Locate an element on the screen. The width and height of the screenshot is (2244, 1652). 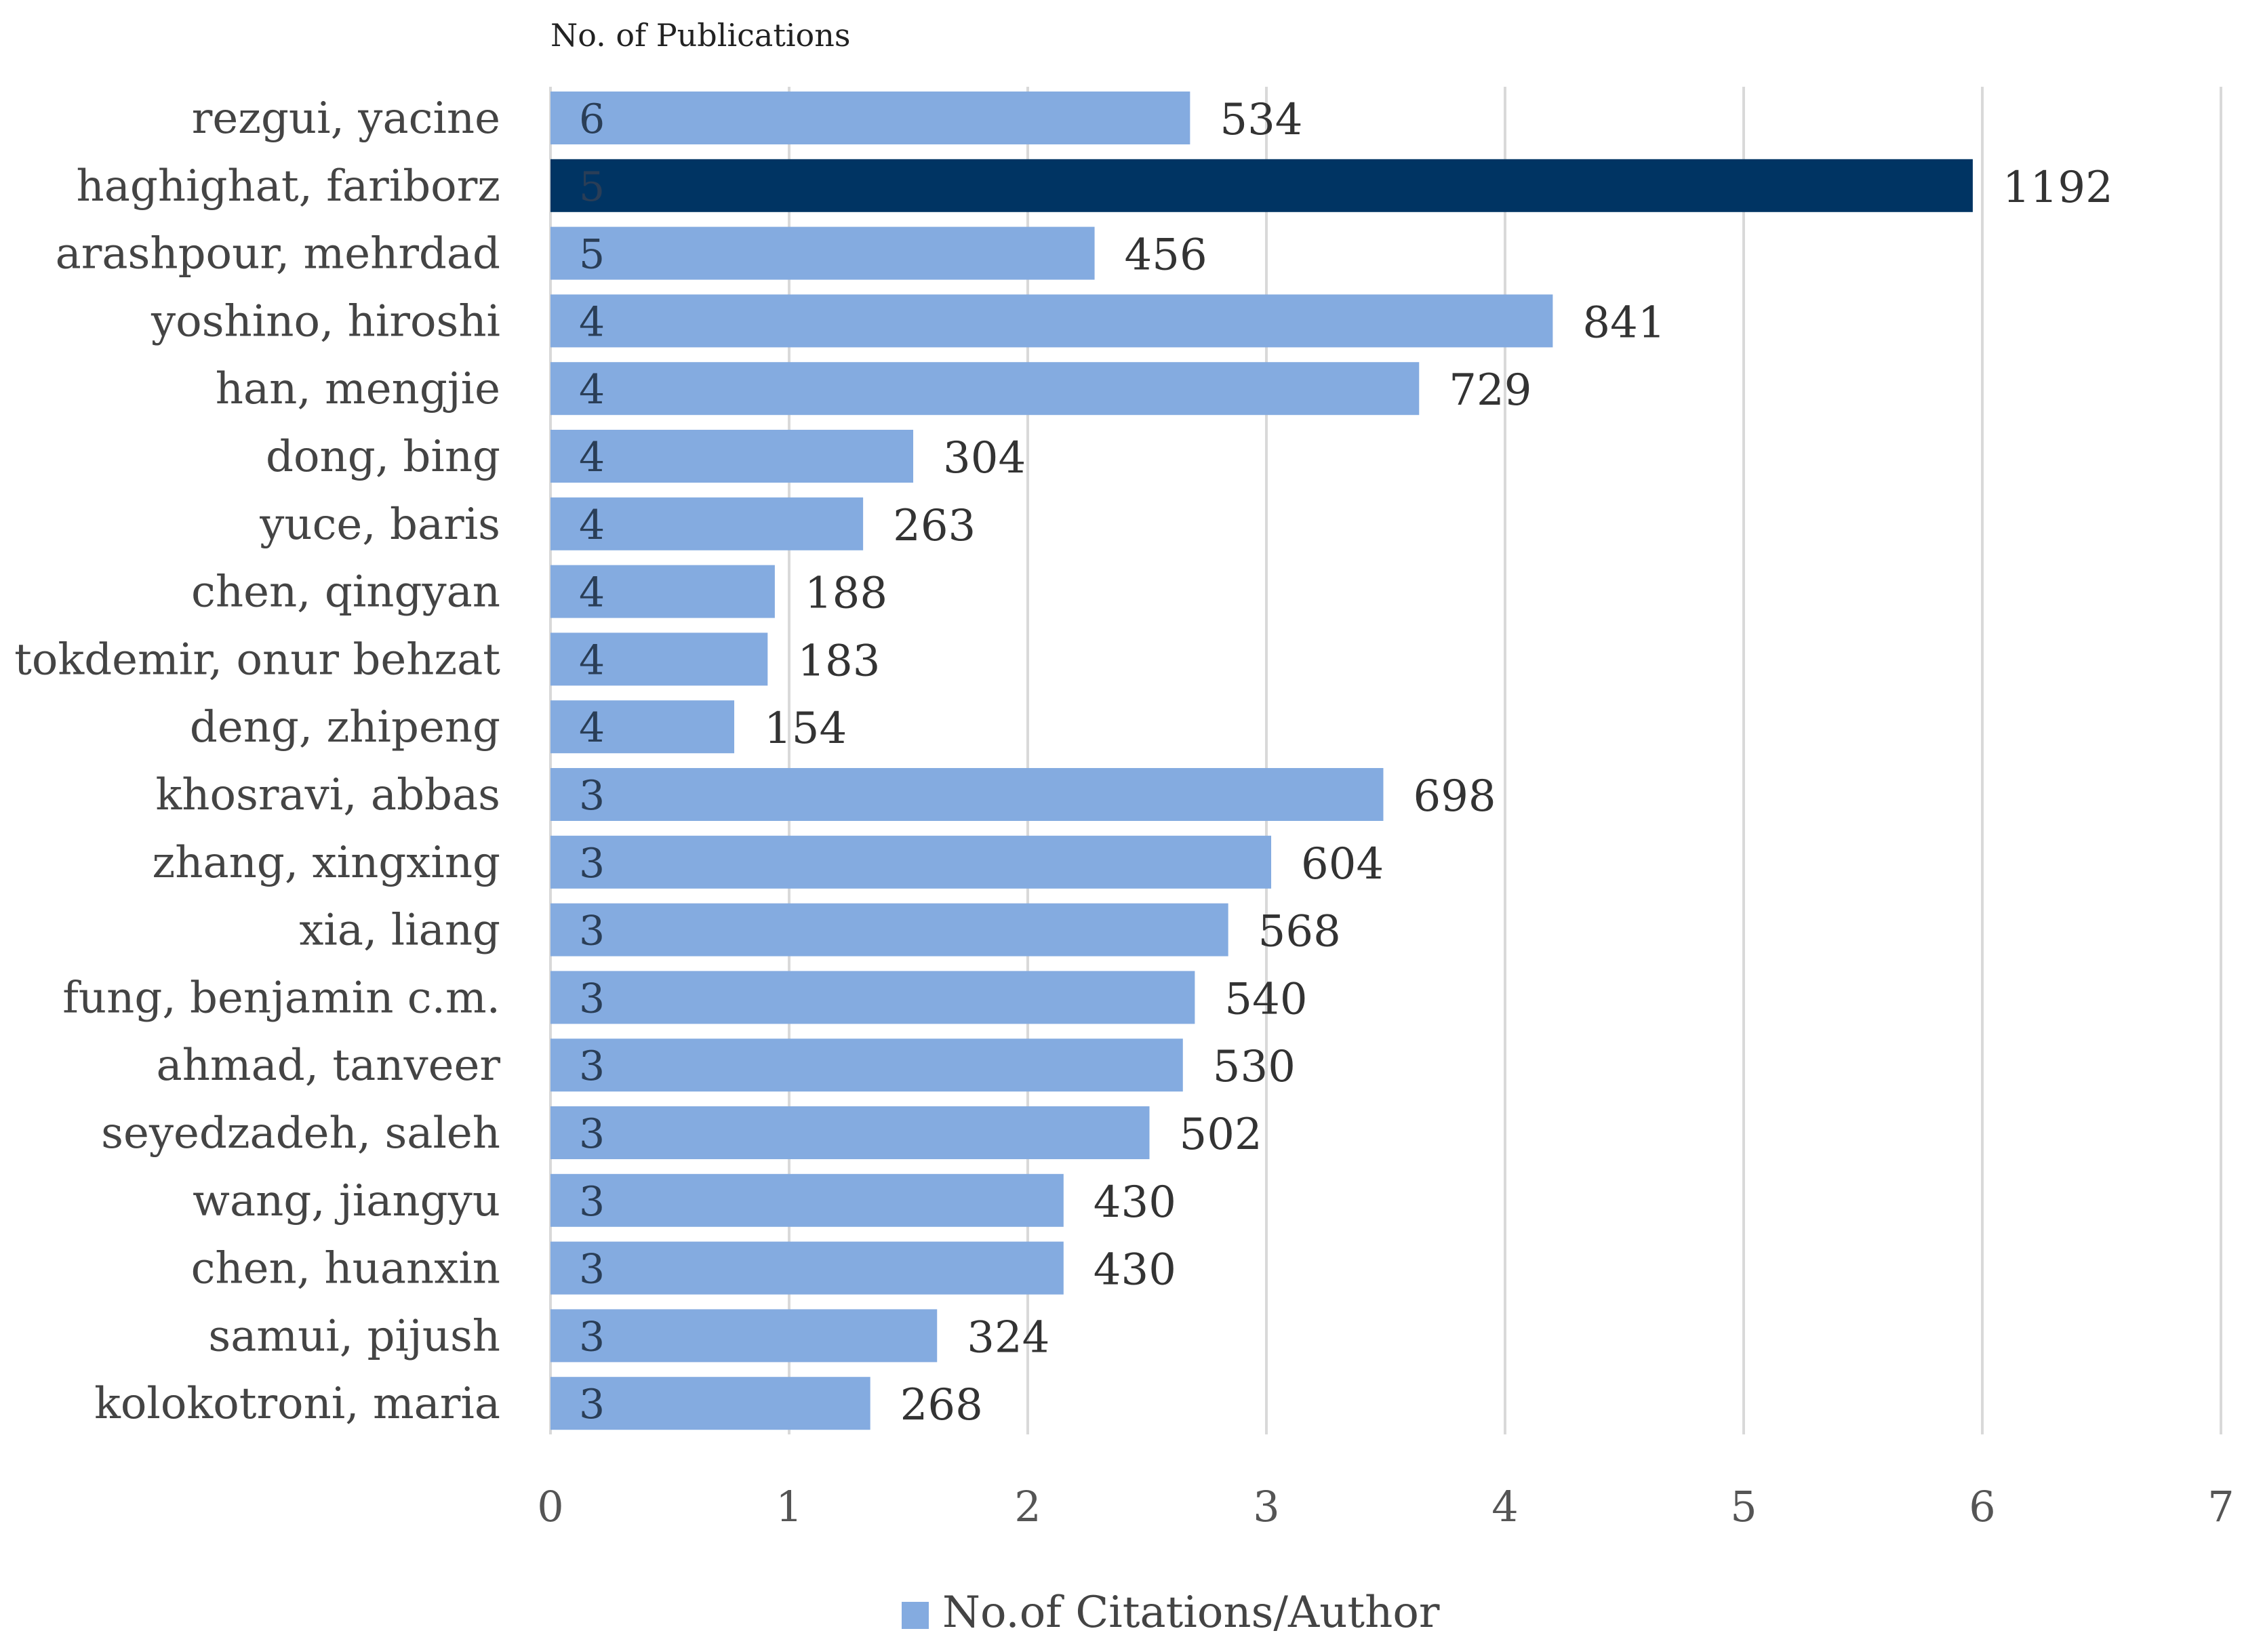
category-label: yuce, baris is located at coordinates (379, 525).